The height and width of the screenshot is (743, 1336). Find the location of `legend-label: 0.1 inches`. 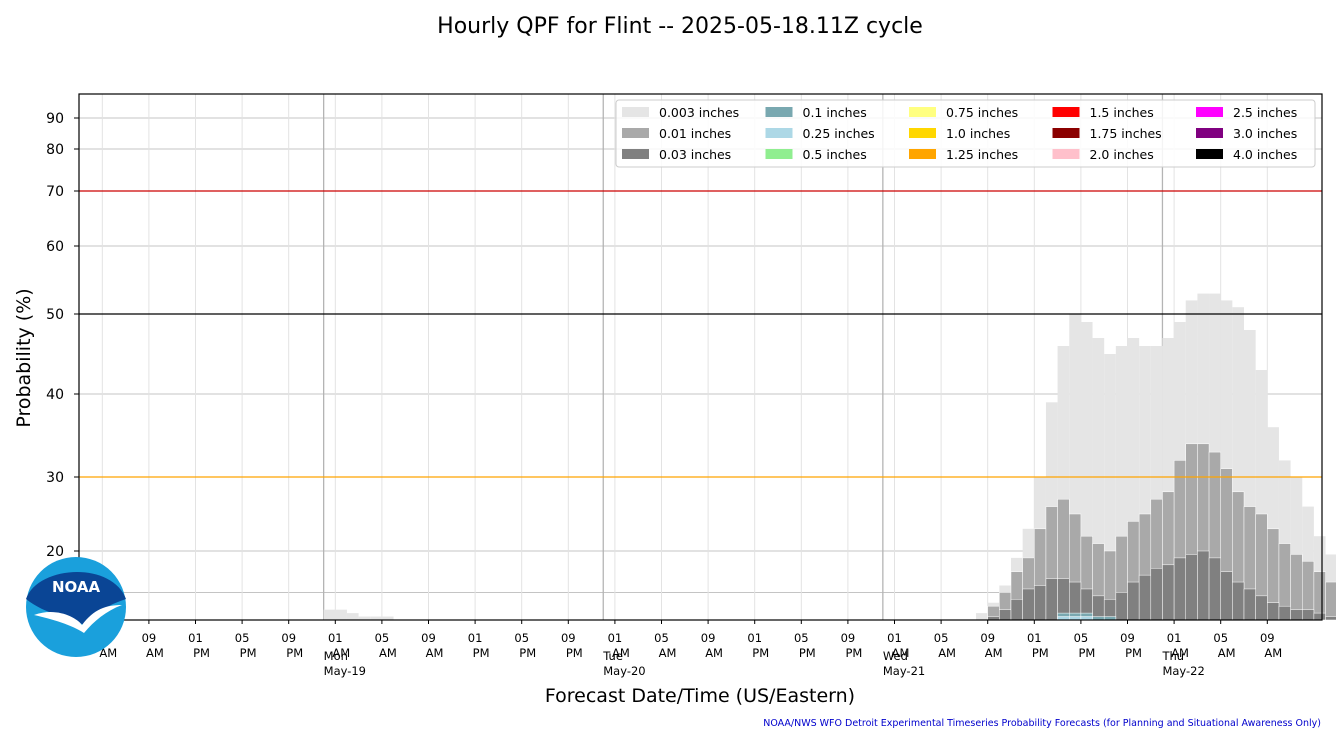

legend-label: 0.1 inches is located at coordinates (835, 112).